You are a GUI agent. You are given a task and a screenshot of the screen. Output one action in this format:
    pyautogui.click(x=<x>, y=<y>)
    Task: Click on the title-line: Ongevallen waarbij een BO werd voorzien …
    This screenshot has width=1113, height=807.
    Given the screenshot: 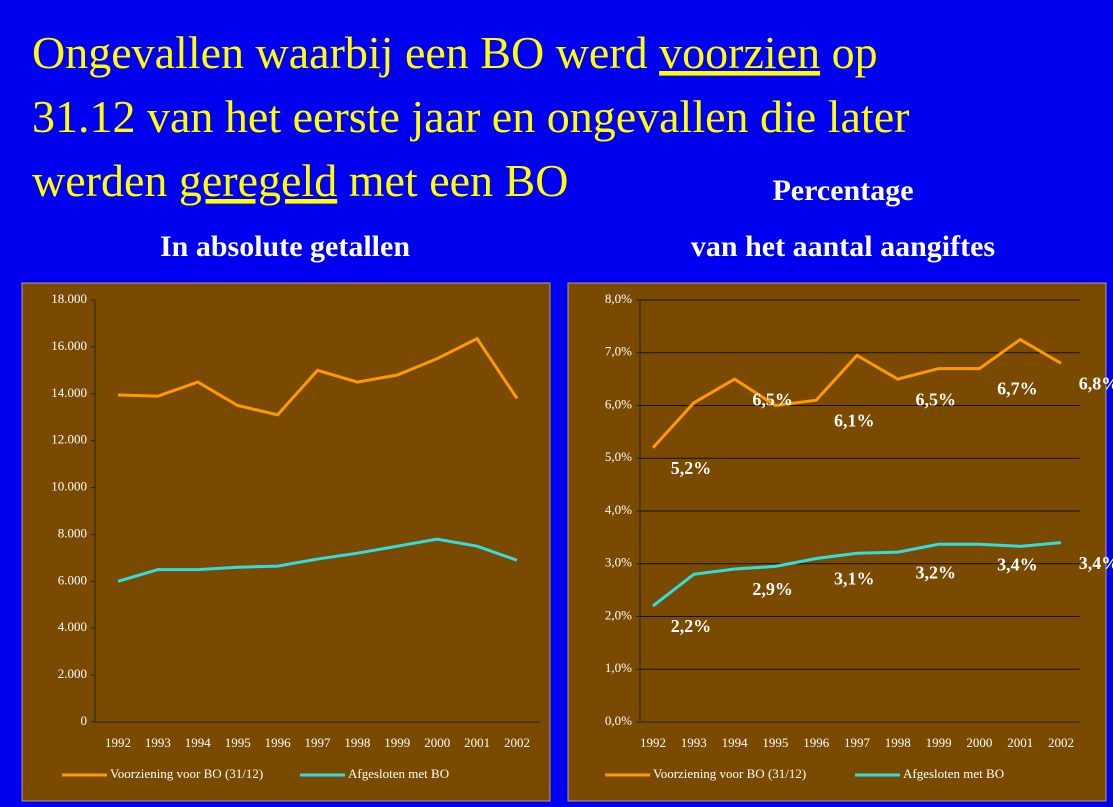 What is the action you would take?
    pyautogui.click(x=455, y=52)
    